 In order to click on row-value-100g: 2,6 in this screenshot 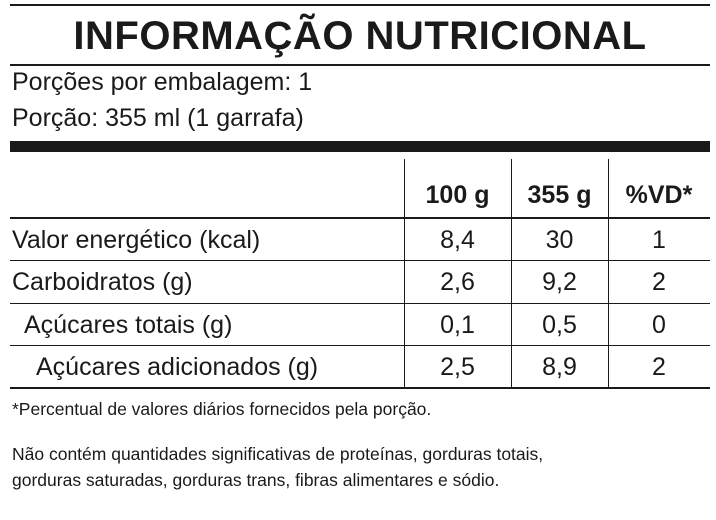, I will do `click(457, 282)`.